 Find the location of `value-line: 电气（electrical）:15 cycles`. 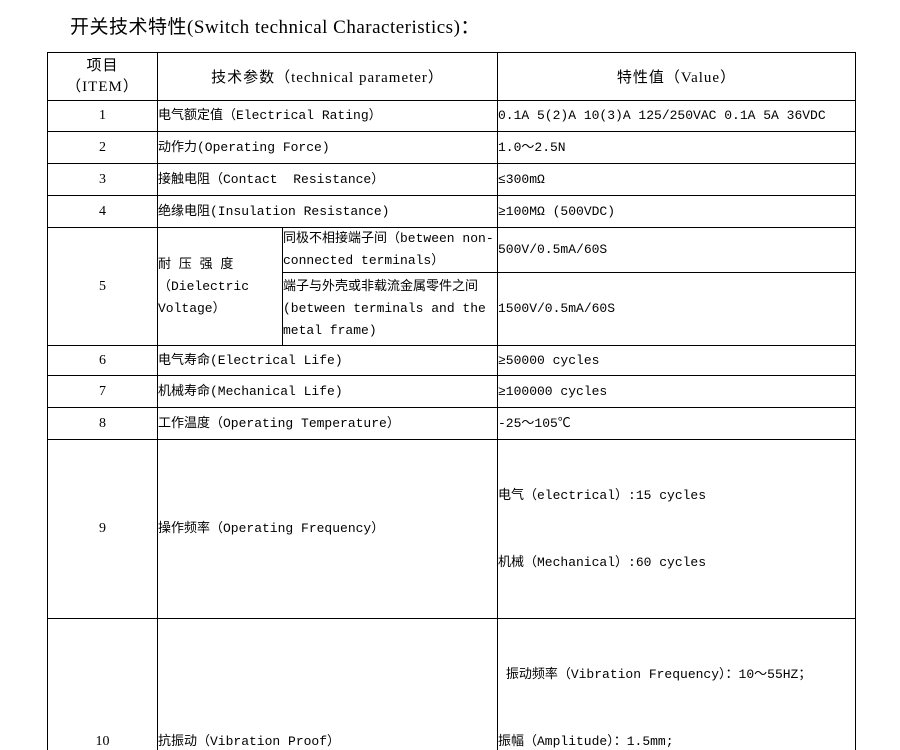

value-line: 电气（electrical）:15 cycles is located at coordinates (602, 495).